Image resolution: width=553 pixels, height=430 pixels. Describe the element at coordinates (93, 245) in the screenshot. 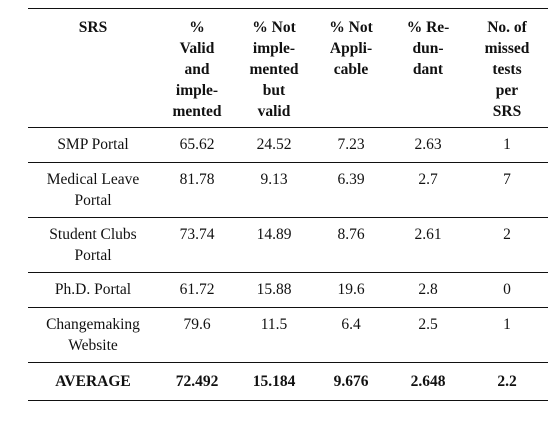

I see `cell-srs: Student Clubs Portal` at that location.